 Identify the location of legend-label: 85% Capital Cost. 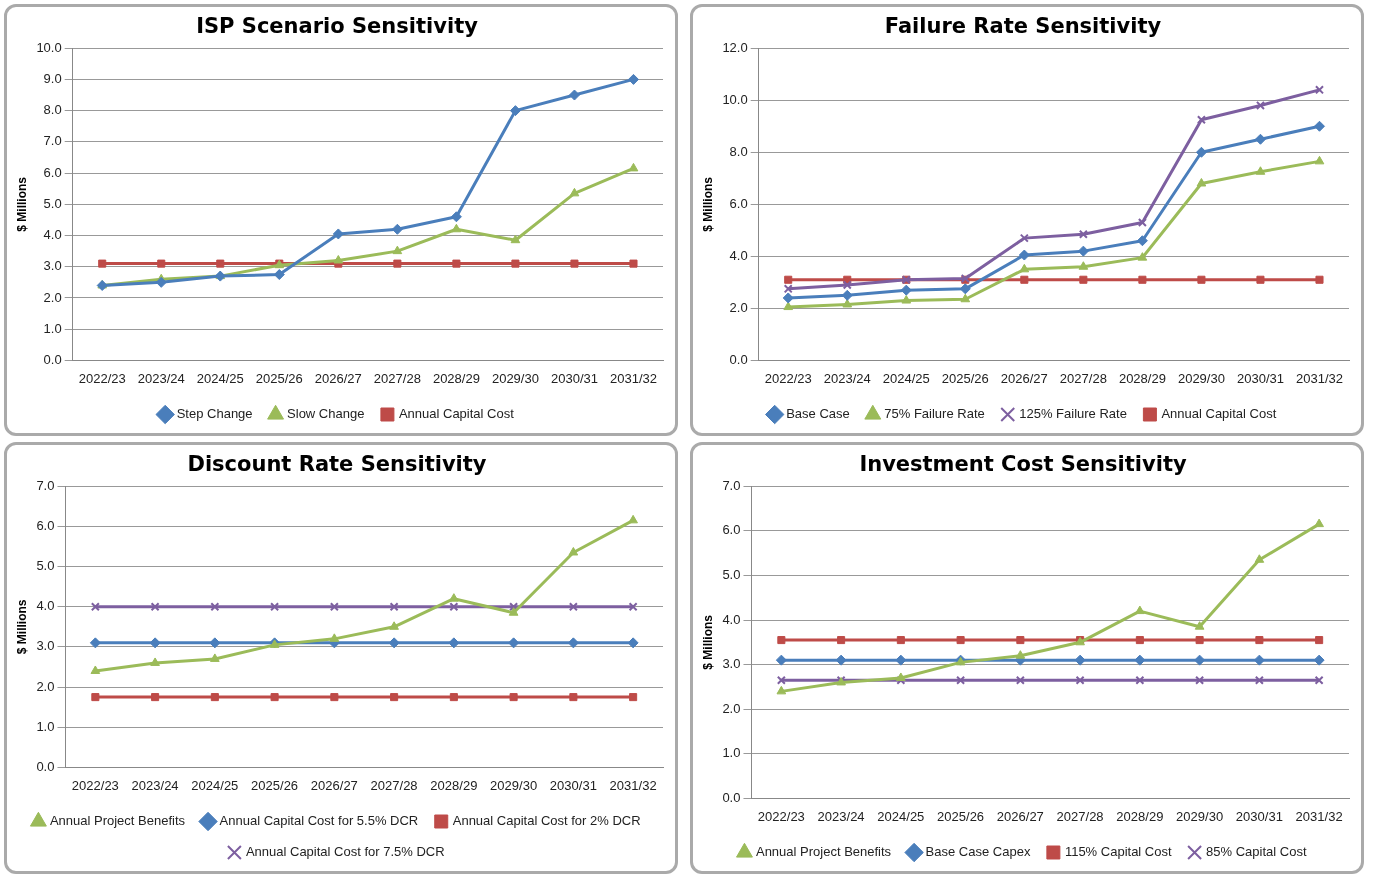
(1256, 852).